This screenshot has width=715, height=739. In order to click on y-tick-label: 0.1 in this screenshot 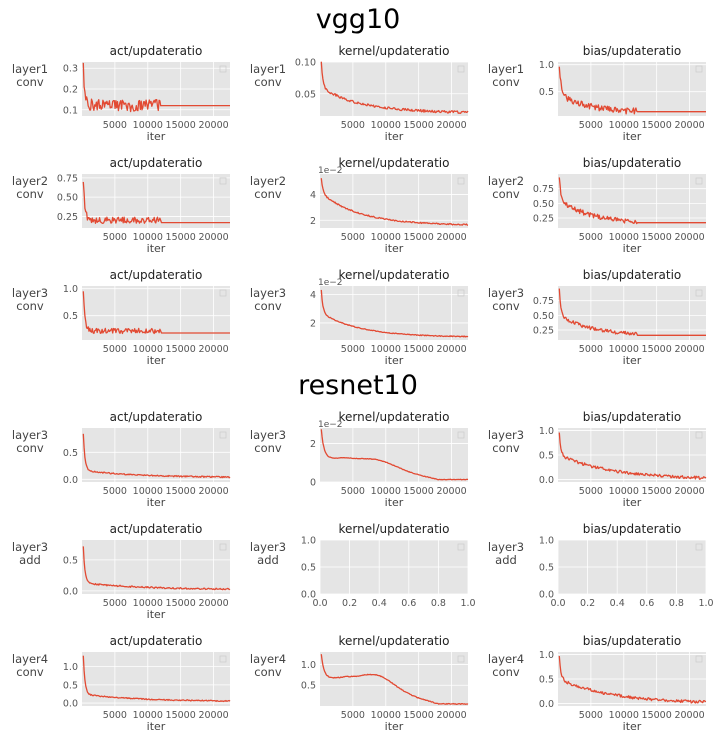, I will do `click(70, 110)`.